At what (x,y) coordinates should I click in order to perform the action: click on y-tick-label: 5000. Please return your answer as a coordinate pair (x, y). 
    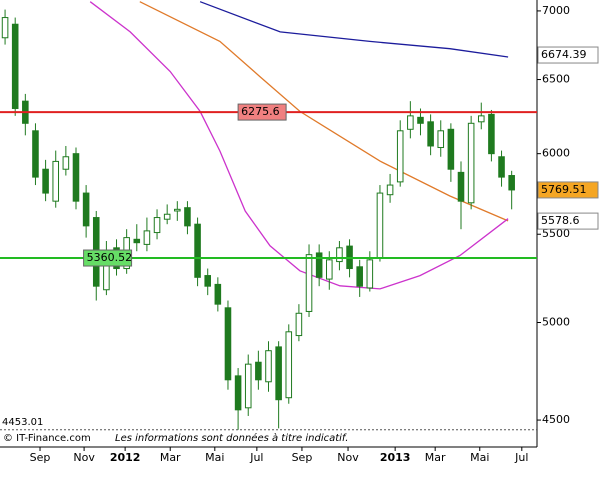
    Looking at the image, I should click on (556, 321).